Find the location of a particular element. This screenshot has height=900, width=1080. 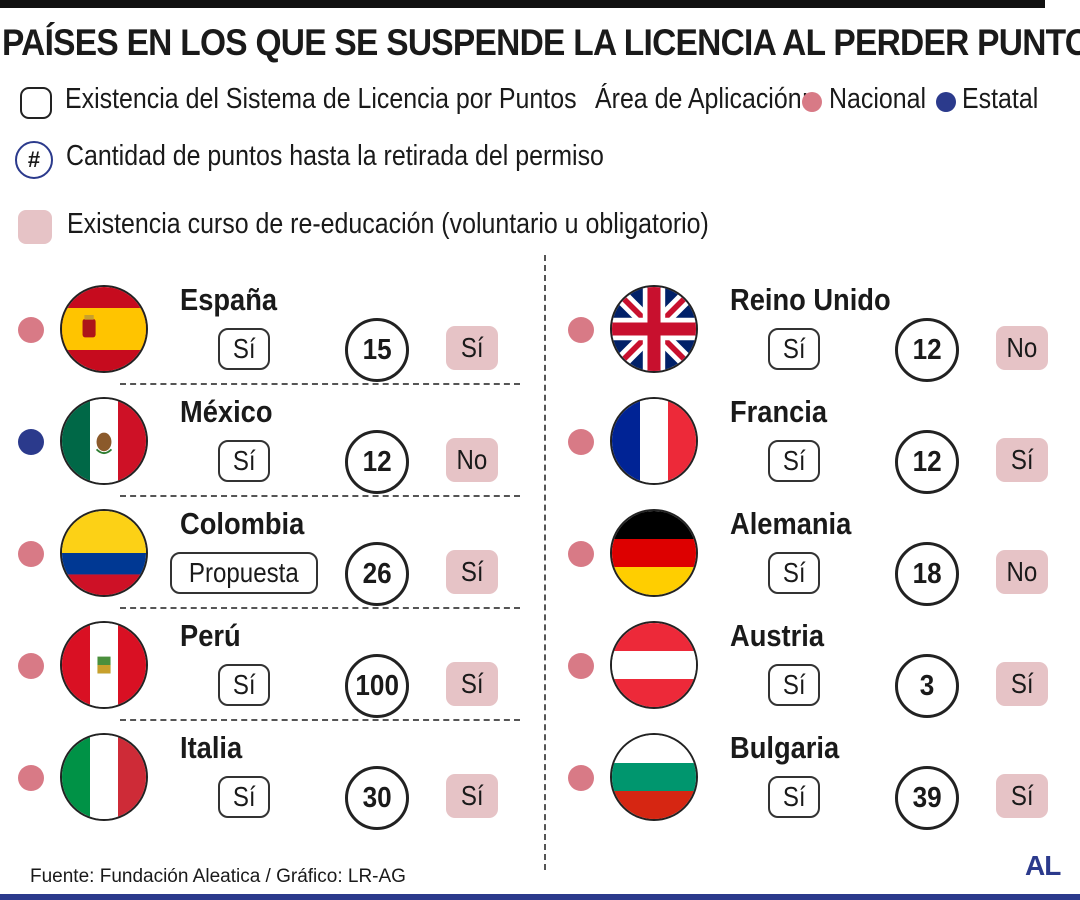

country-row-mexico: México Sí 12 No is located at coordinates (270, 439).